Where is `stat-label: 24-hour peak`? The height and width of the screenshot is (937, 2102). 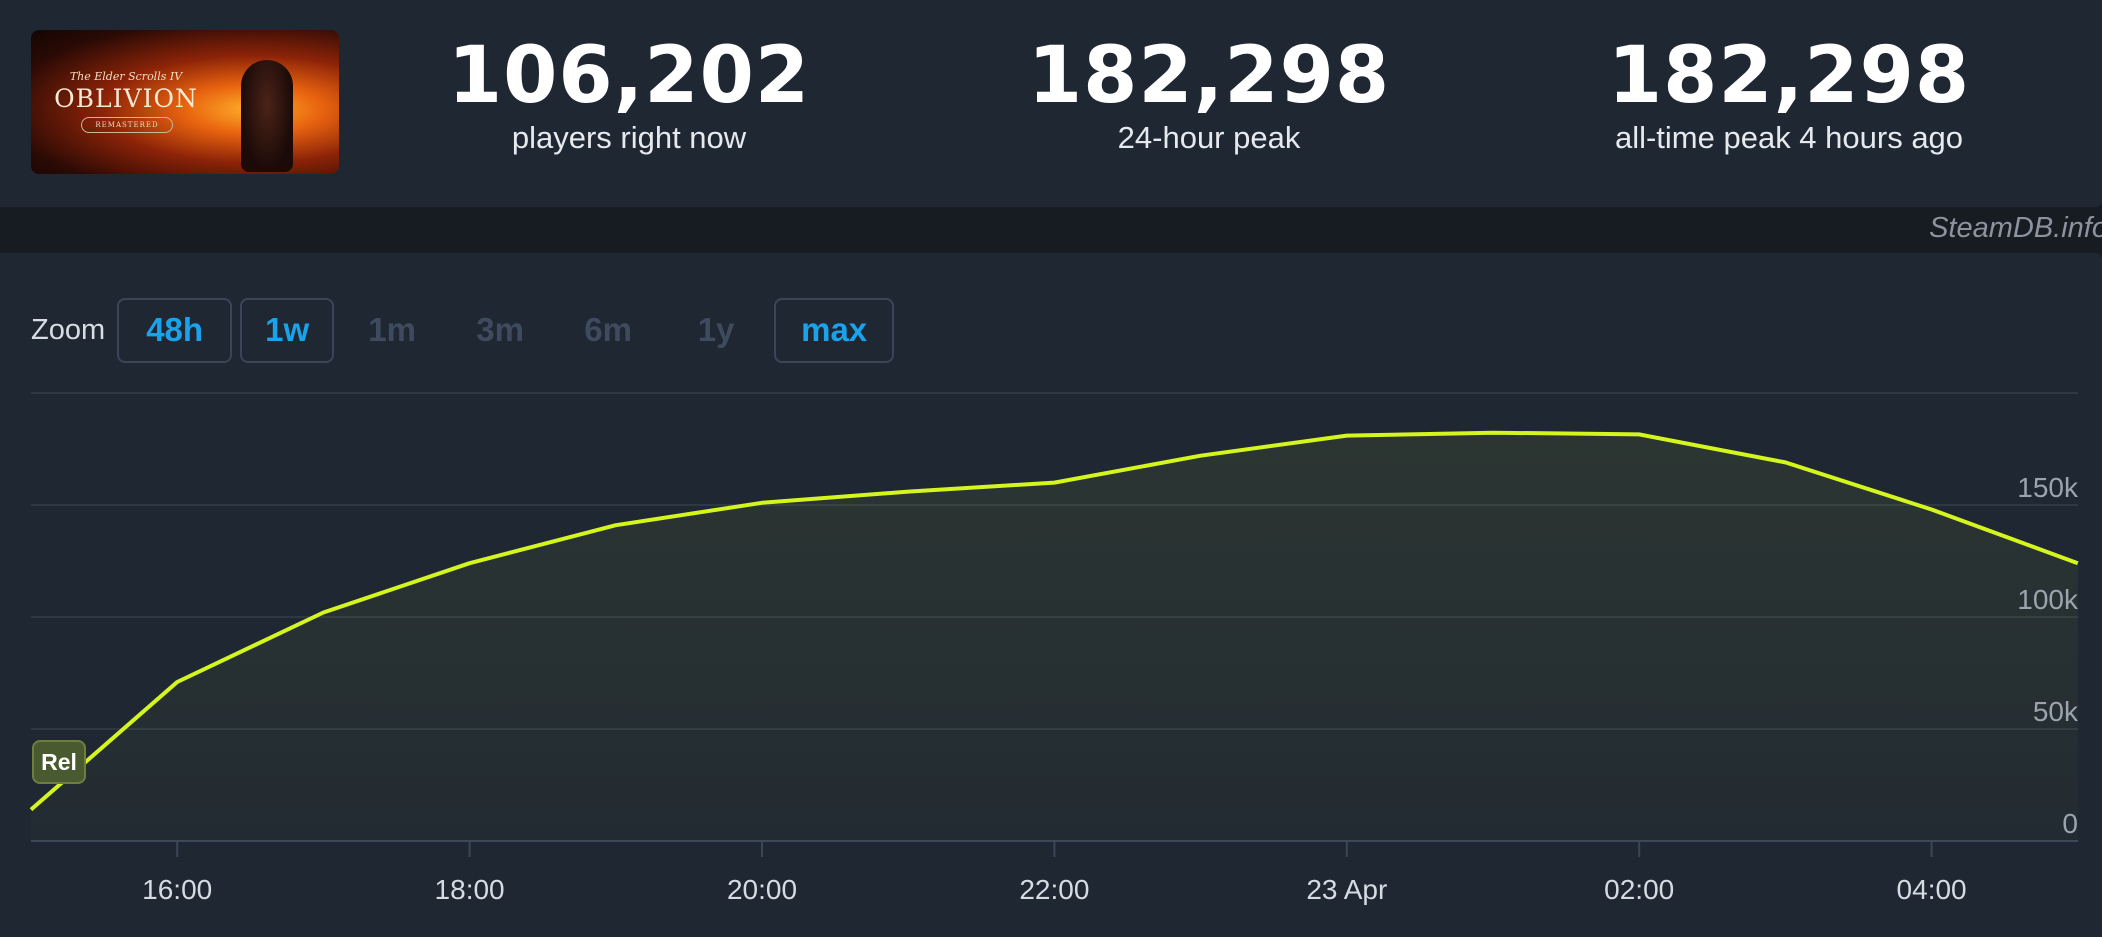 stat-label: 24-hour peak is located at coordinates (1209, 137).